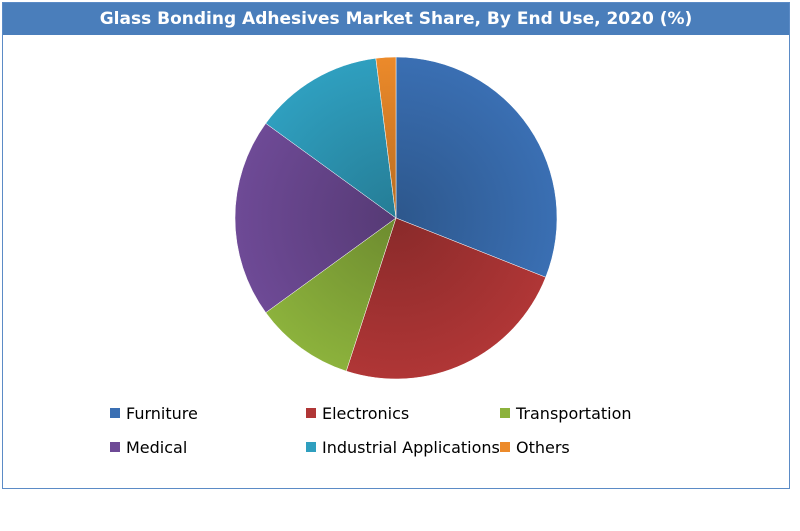 The image size is (800, 531). What do you see at coordinates (157, 447) in the screenshot?
I see `legend-label-medical: Medical` at bounding box center [157, 447].